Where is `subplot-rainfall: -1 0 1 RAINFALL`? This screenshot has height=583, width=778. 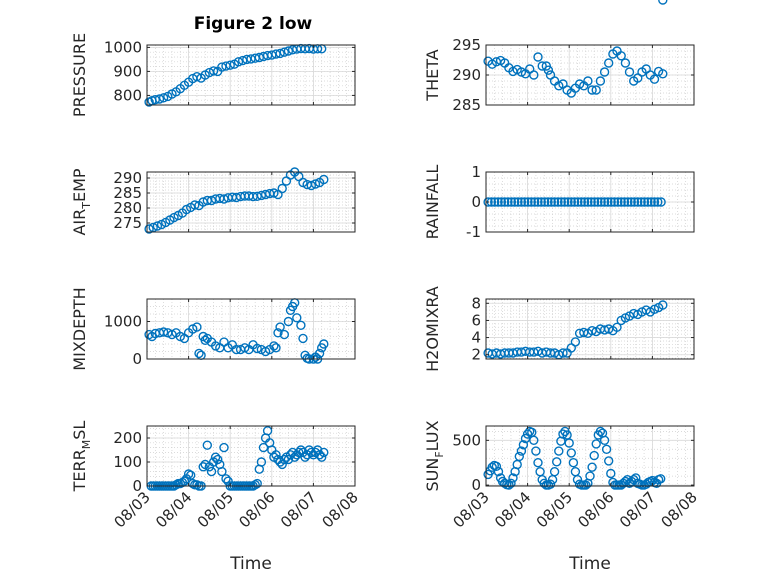 subplot-rainfall: -1 0 1 RAINFALL is located at coordinates (559, 202).